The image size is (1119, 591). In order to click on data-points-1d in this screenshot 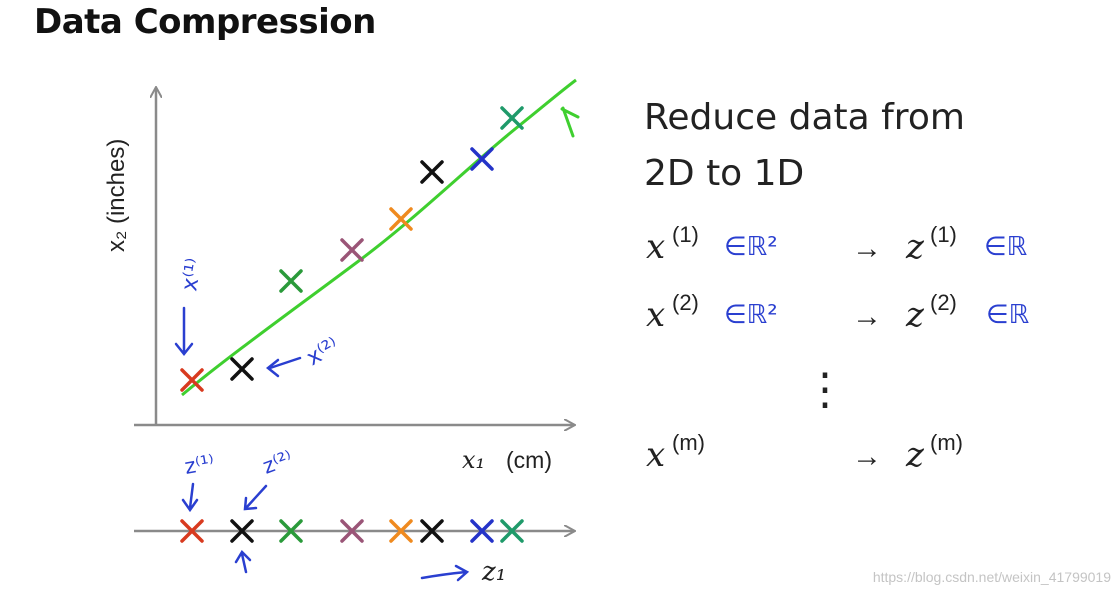, I will do `click(352, 531)`.